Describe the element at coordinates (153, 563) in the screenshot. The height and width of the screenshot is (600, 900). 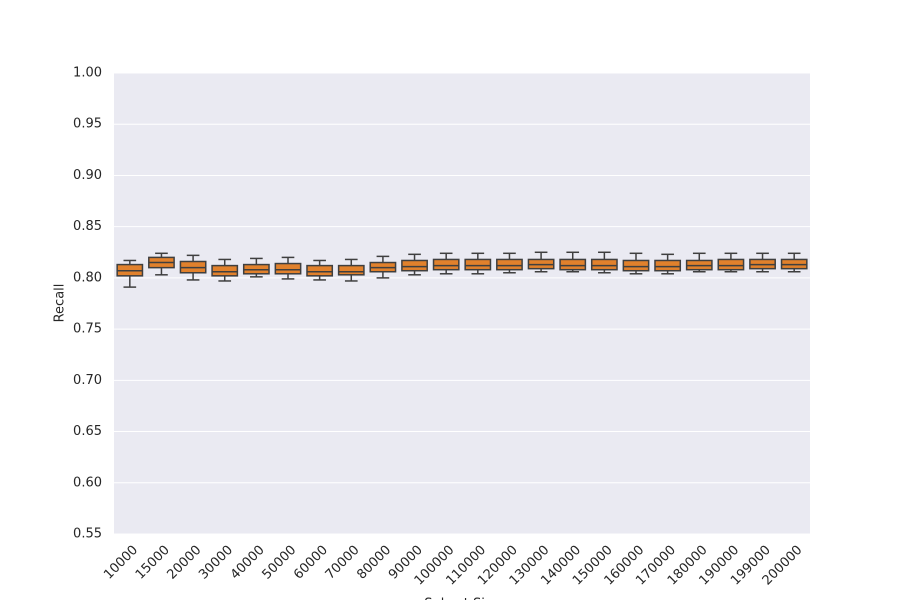
I see `x-tick-label: 15000` at that location.